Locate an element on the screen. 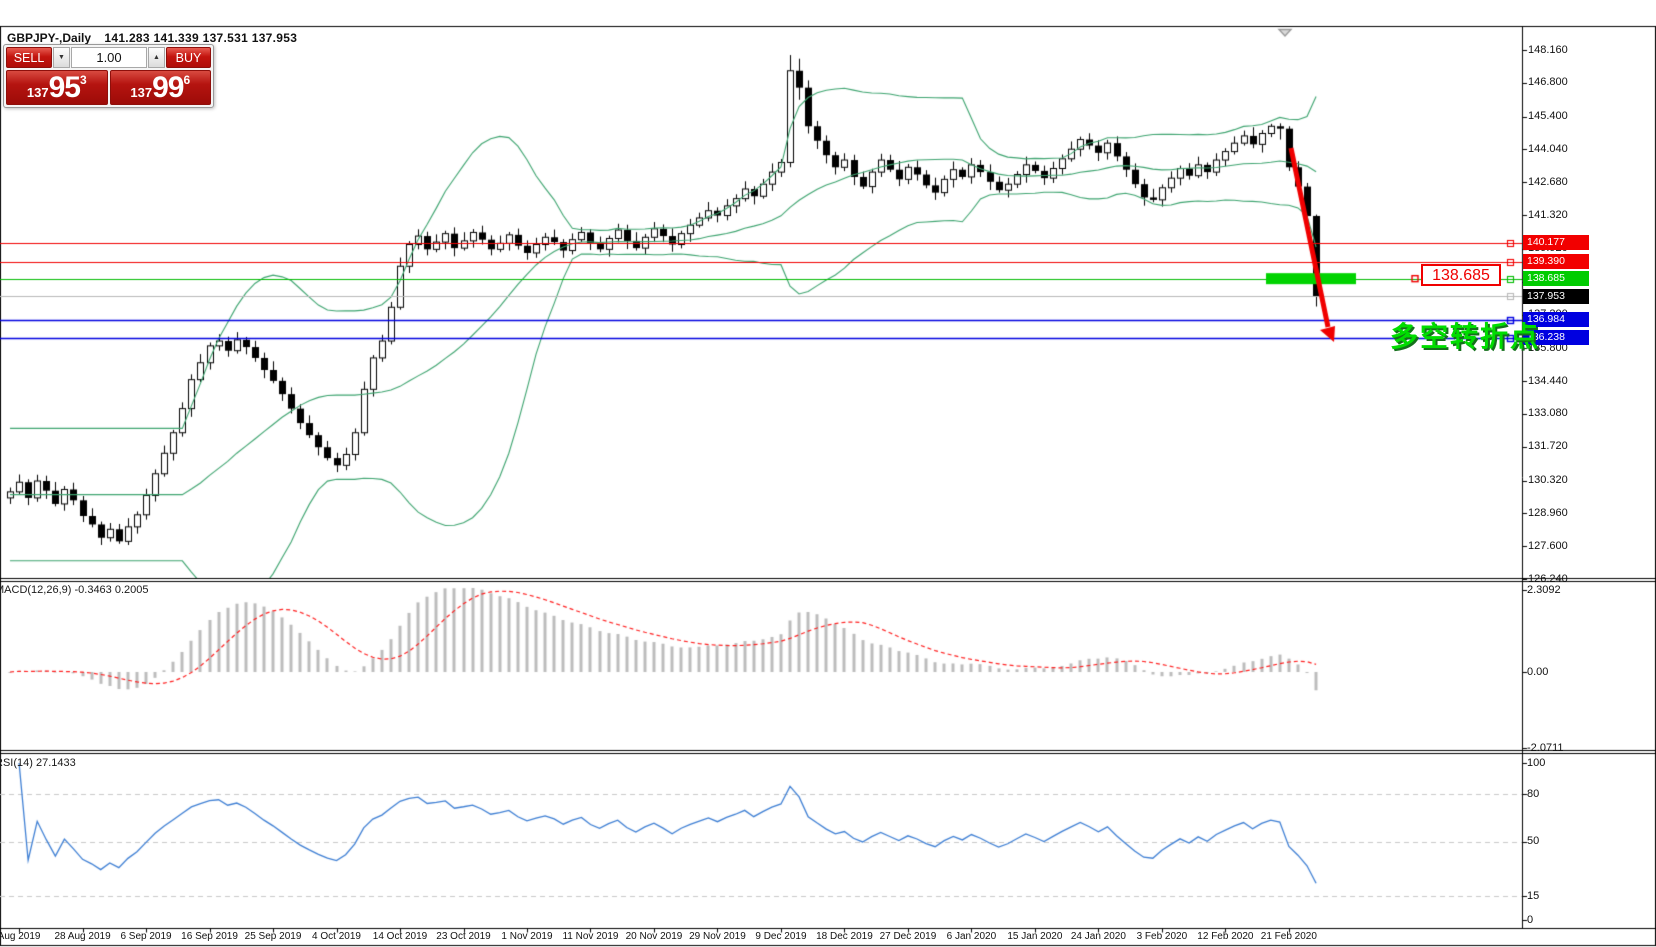  macd-label: MACD(12,26,9) -0.3463 0.2005 is located at coordinates (74, 590).